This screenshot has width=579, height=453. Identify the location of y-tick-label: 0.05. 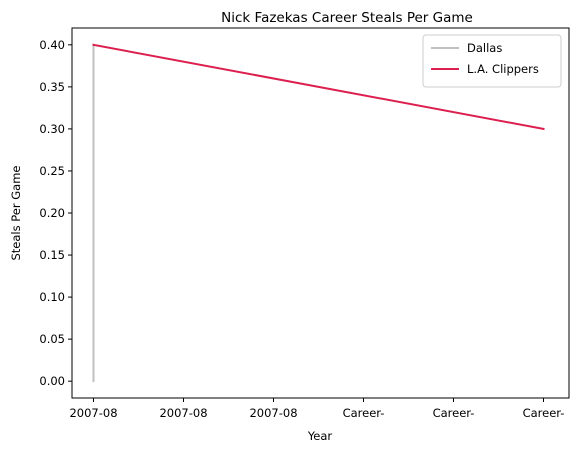
(52, 339).